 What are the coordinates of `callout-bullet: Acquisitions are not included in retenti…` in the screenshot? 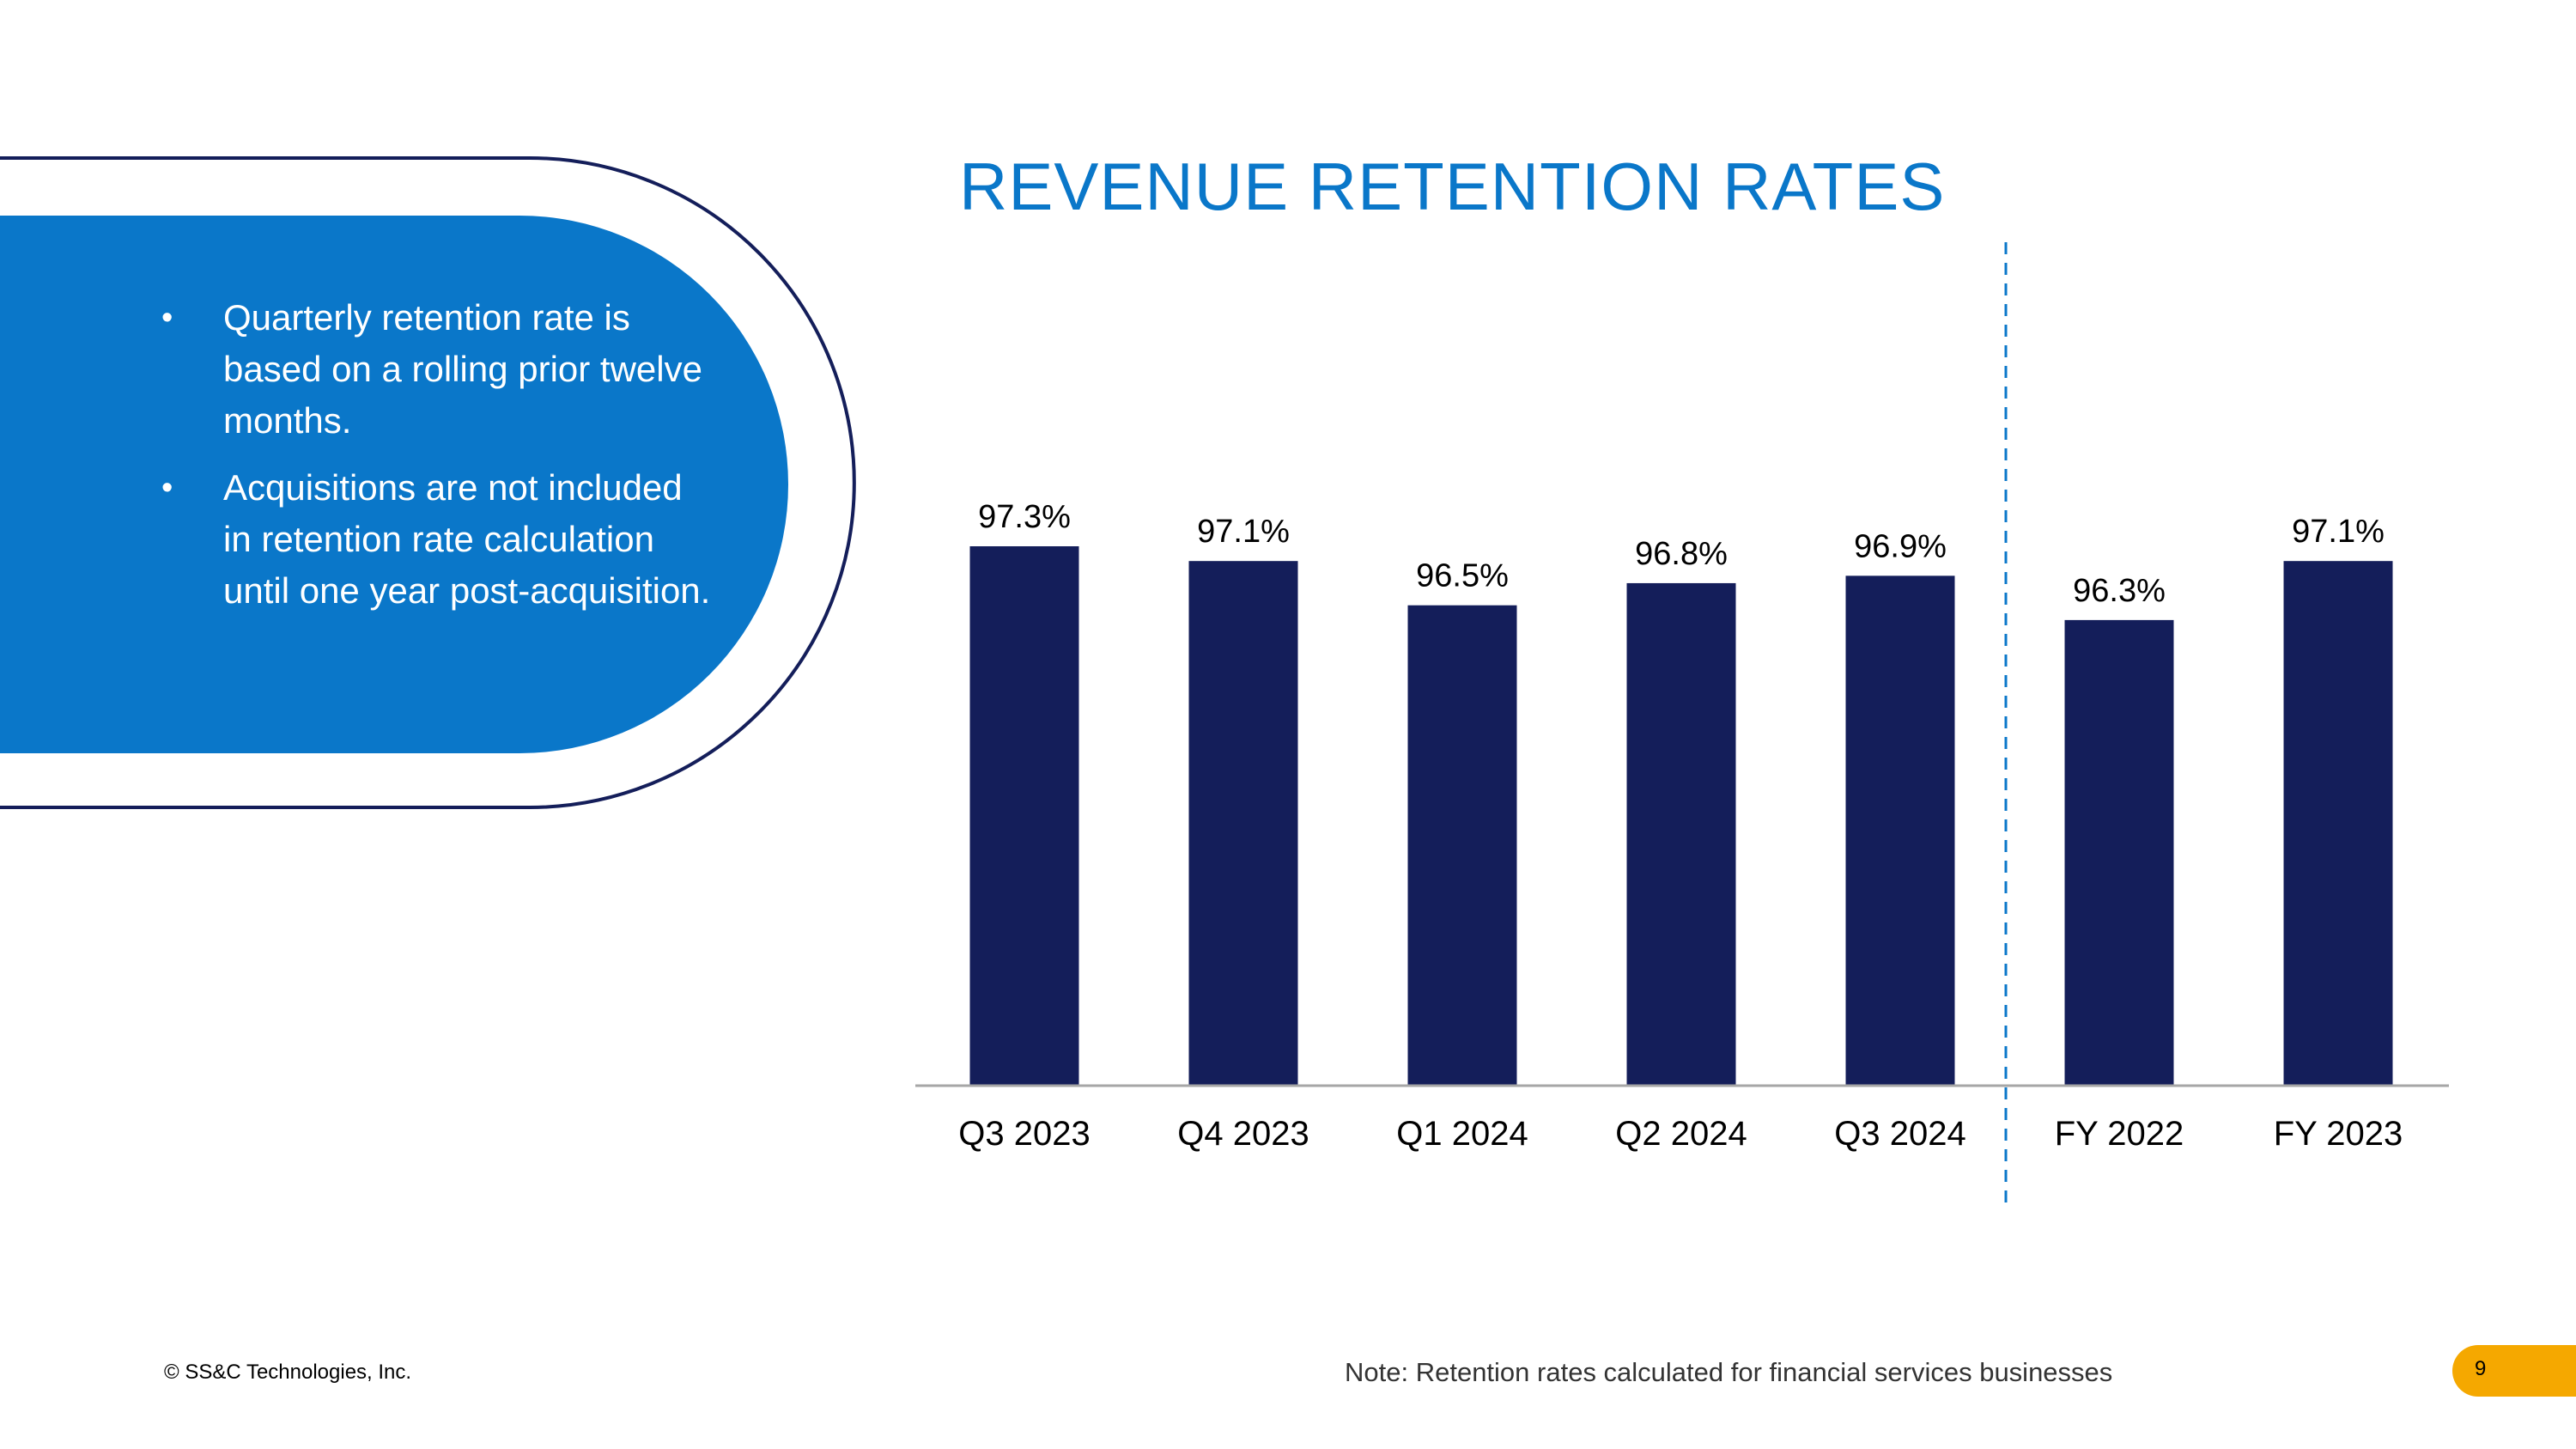 It's located at (436, 539).